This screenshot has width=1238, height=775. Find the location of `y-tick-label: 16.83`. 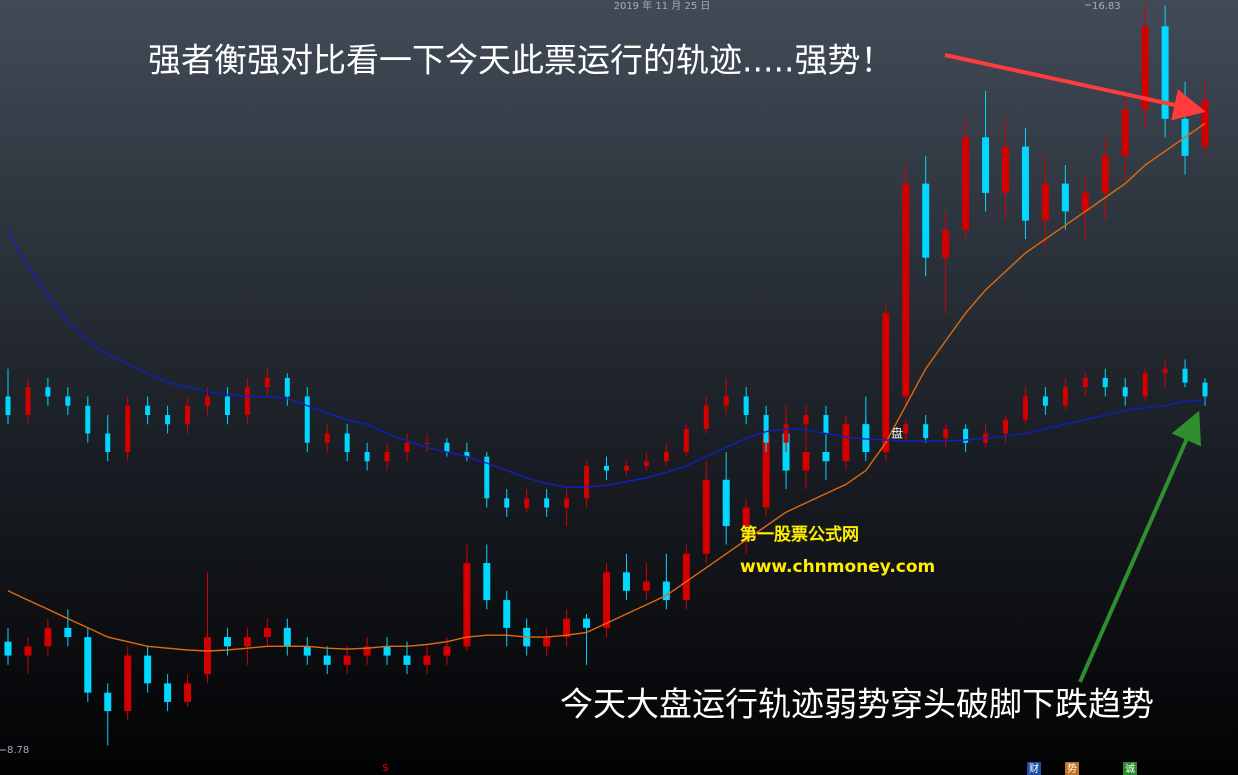

y-tick-label: 16.83 is located at coordinates (1106, 6).